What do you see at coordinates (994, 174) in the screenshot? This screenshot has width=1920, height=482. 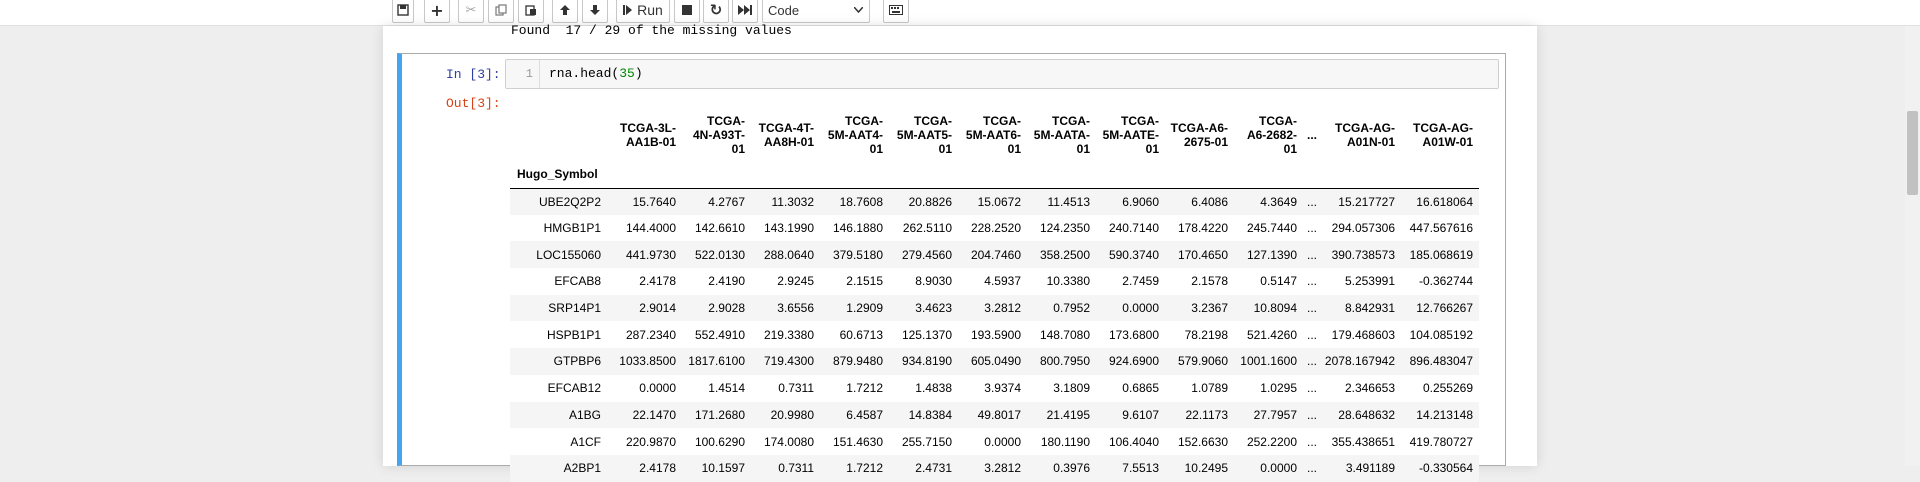 I see `index-name-row: Hugo_Symbol` at bounding box center [994, 174].